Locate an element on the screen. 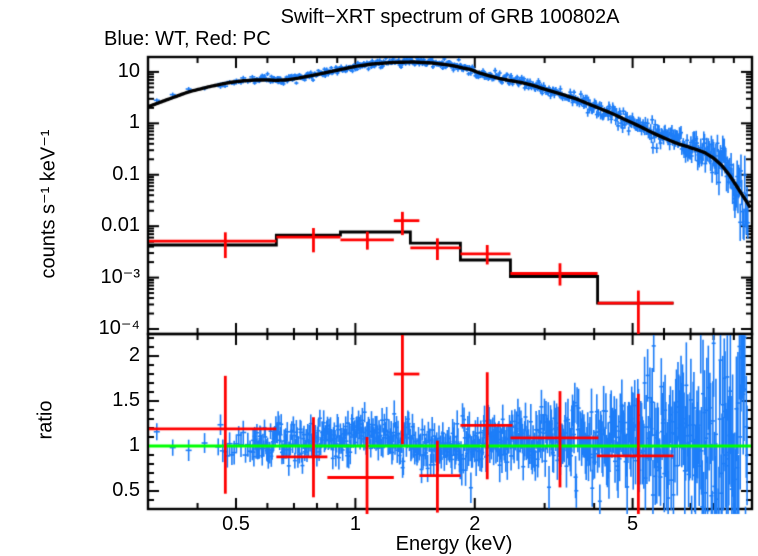 The image size is (758, 556). y-tick-label-ratio: 1 is located at coordinates (134, 445).